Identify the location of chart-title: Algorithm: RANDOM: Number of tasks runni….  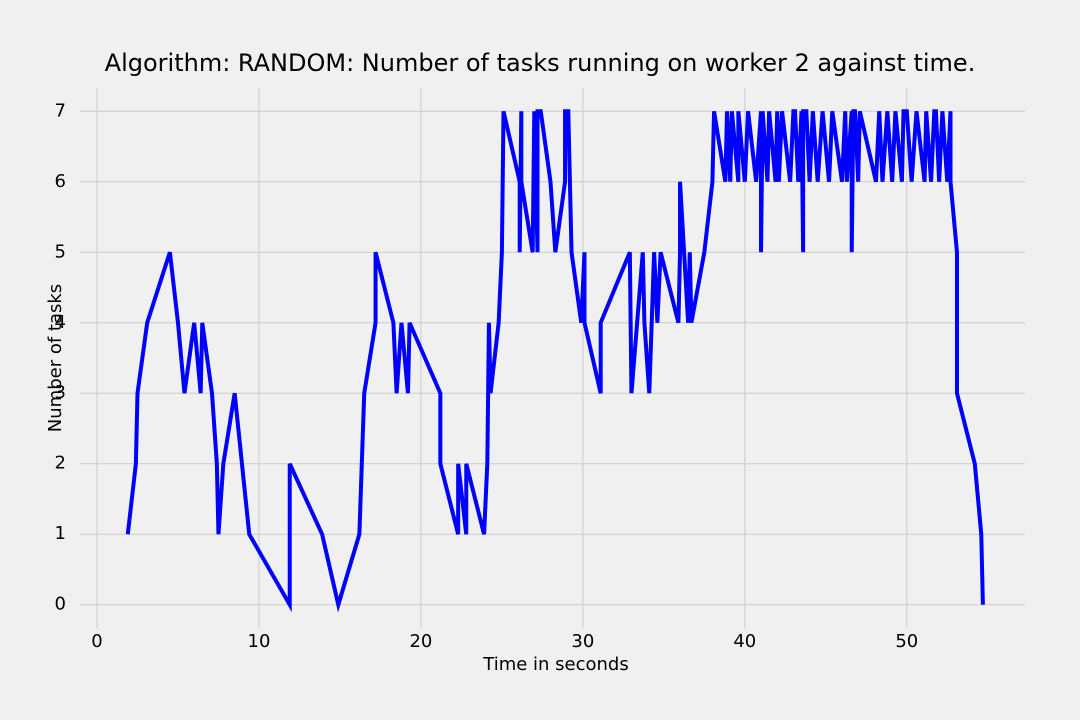
(540, 63).